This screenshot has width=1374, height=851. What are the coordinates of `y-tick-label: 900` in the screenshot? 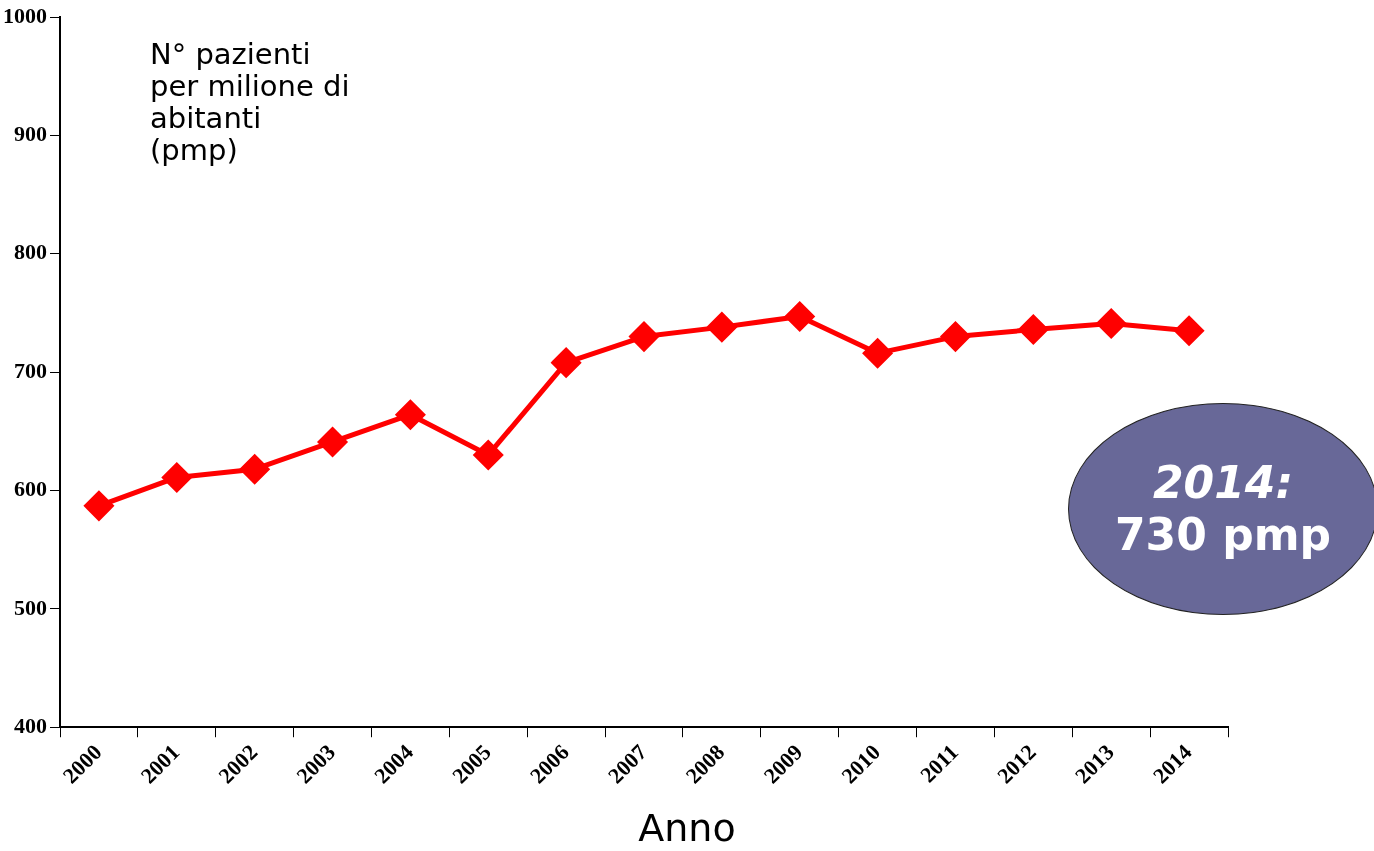 It's located at (30, 134).